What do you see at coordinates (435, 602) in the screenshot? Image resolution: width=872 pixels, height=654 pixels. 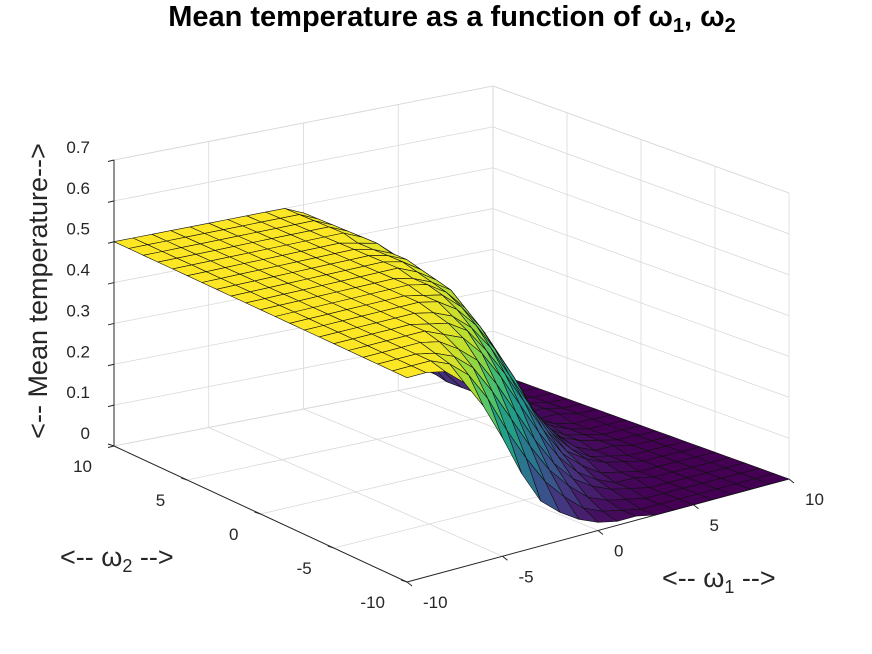 I see `x-tick-label: -10` at bounding box center [435, 602].